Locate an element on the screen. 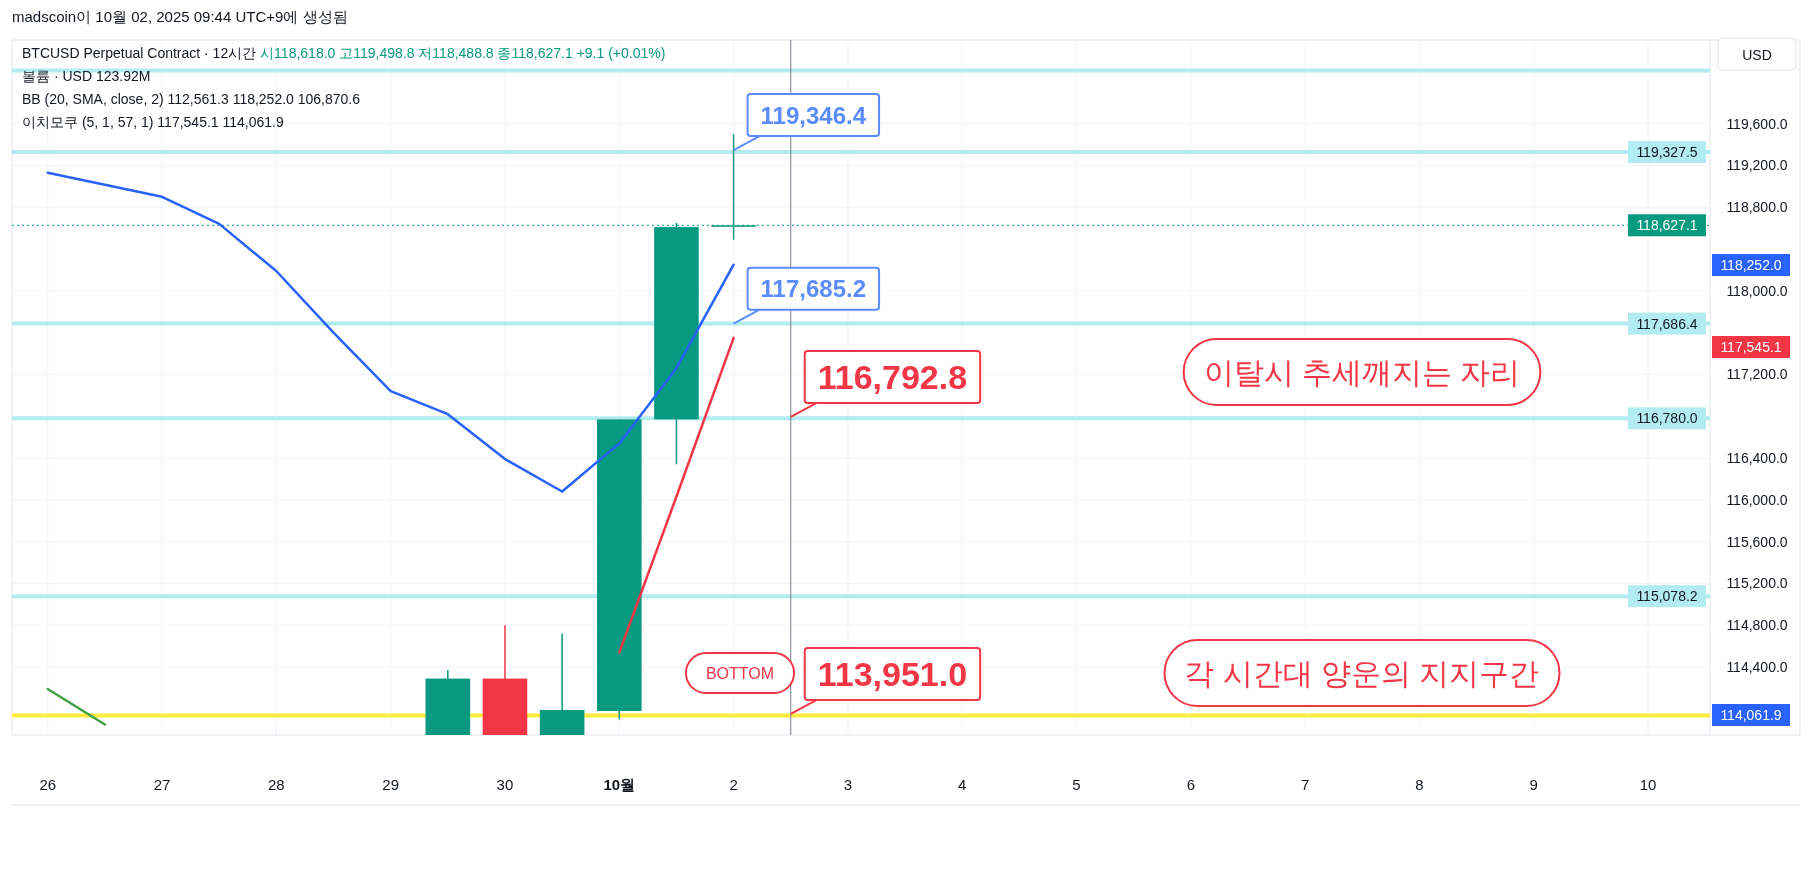  note: 119,346.4 is located at coordinates (806, 122).